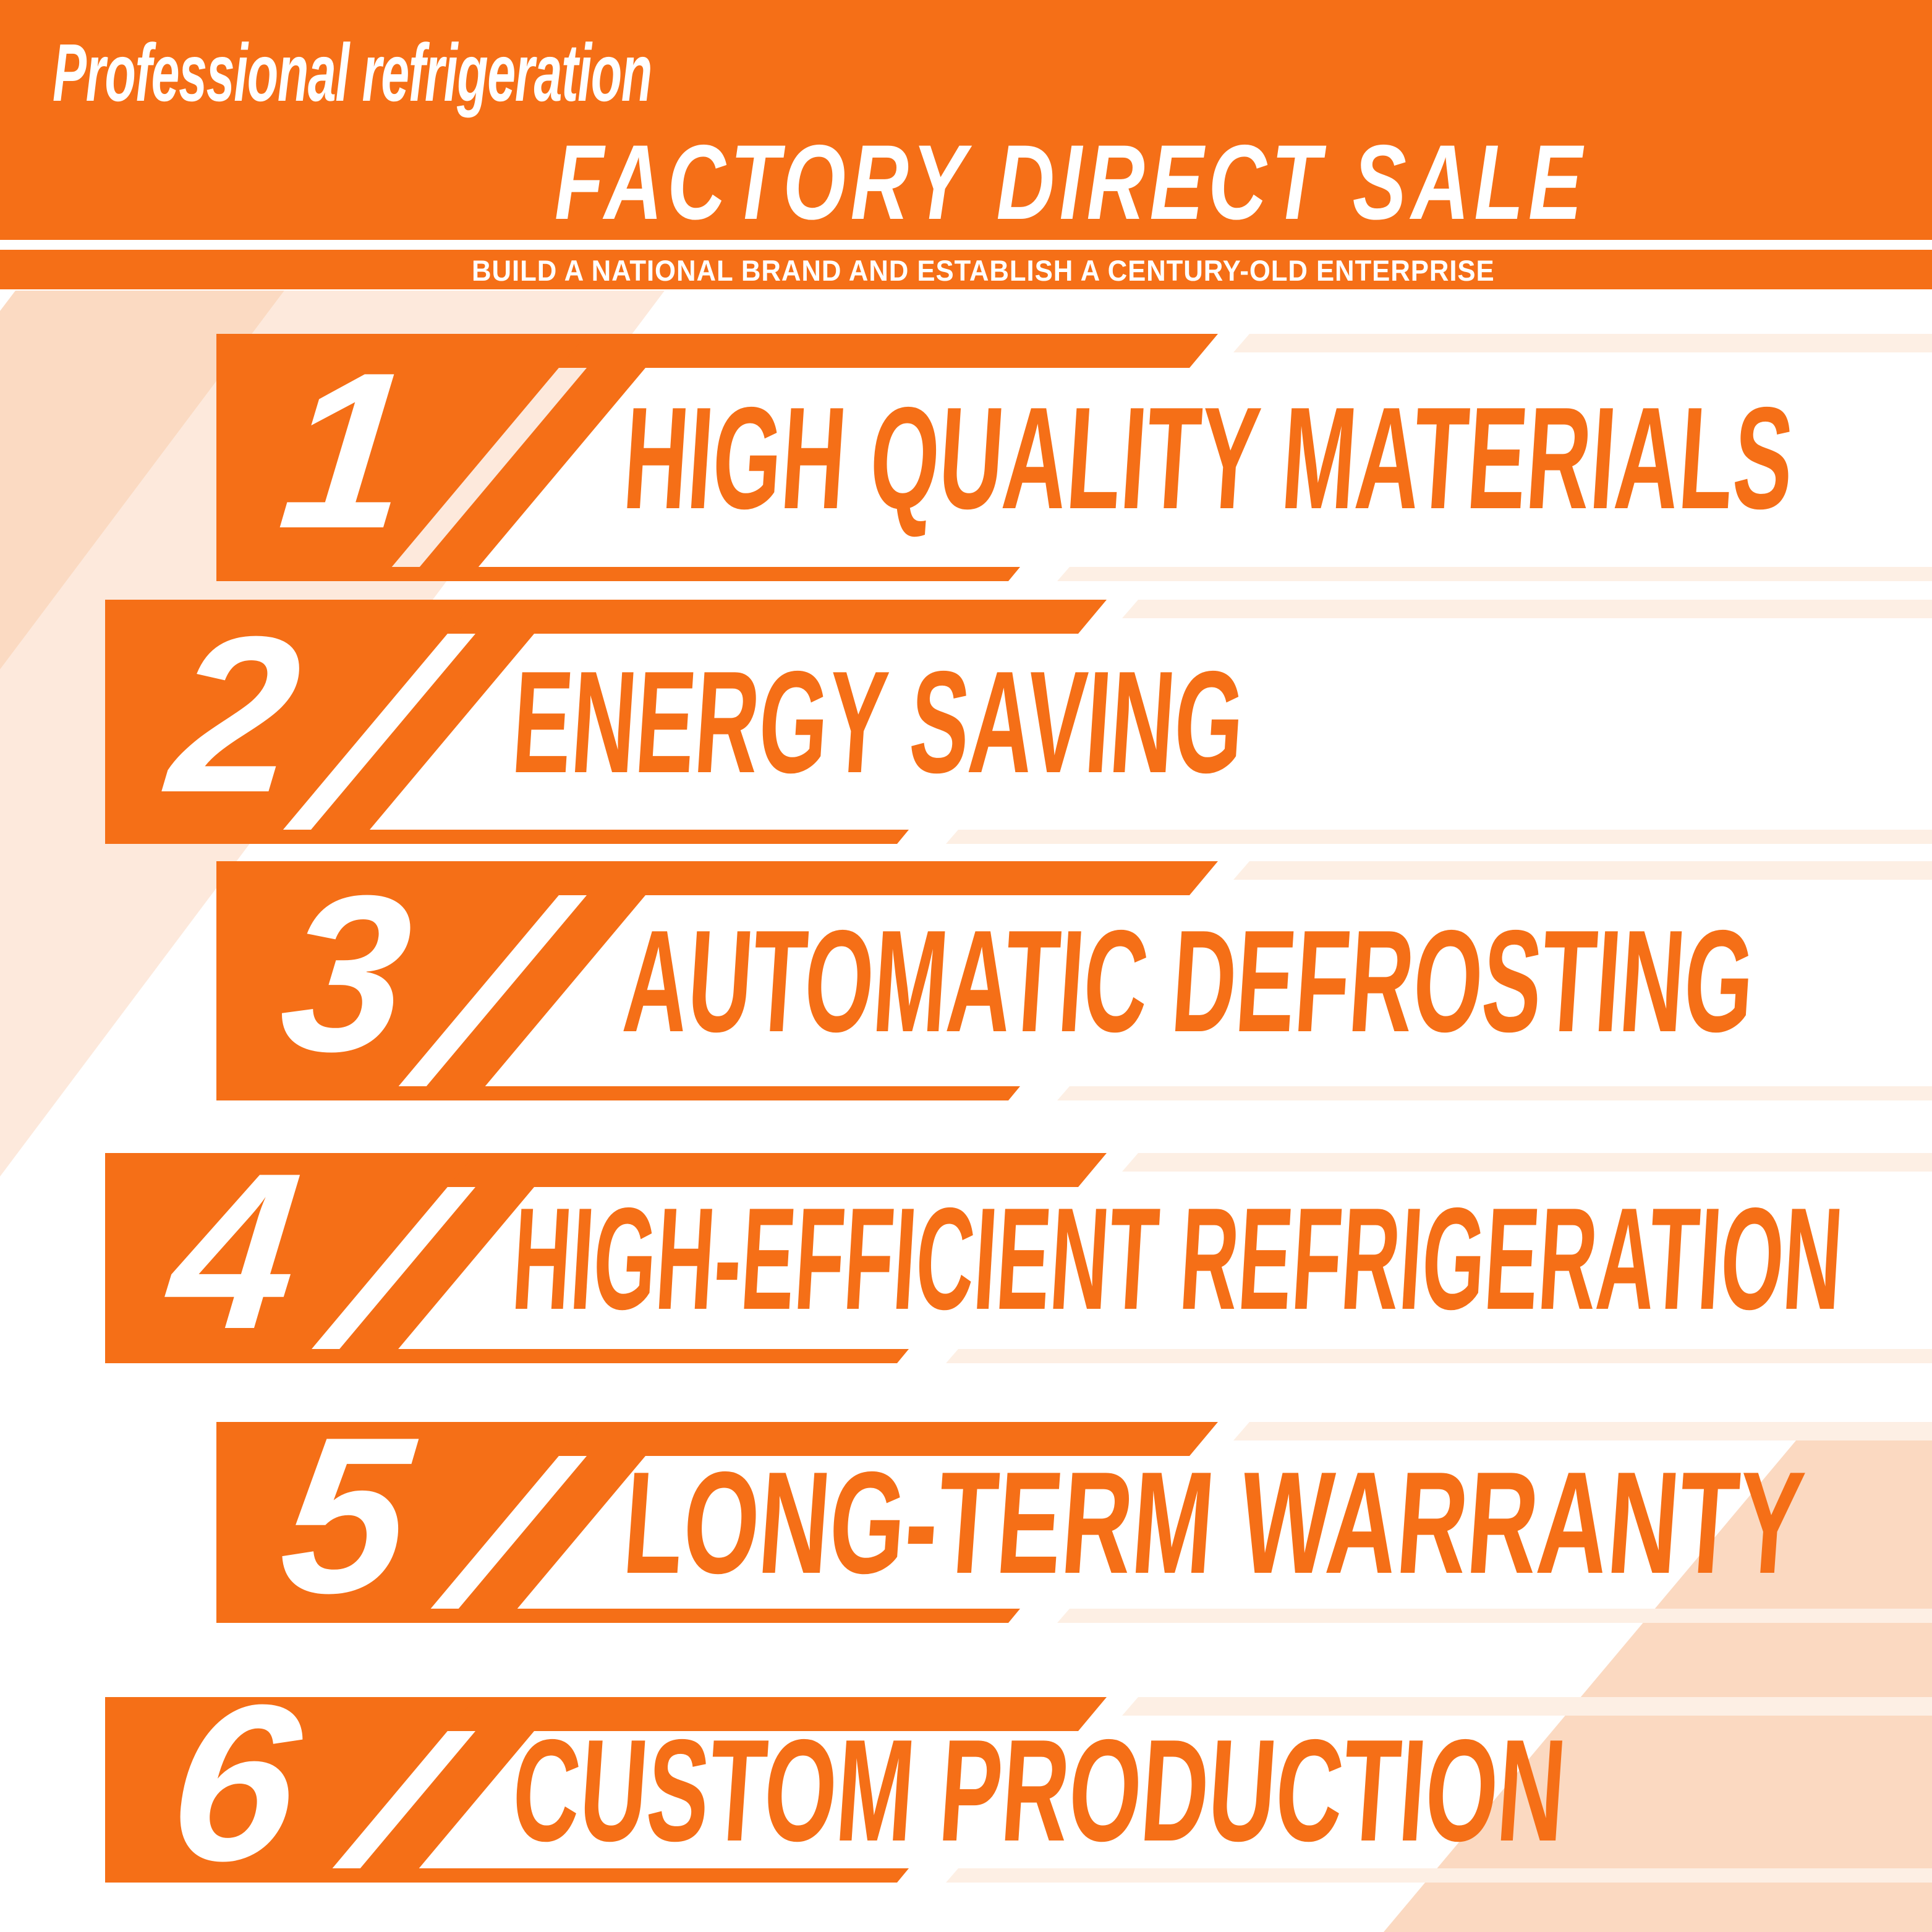  I want to click on feature-label: LONG-TERM WARRANTY, so click(1213, 1522).